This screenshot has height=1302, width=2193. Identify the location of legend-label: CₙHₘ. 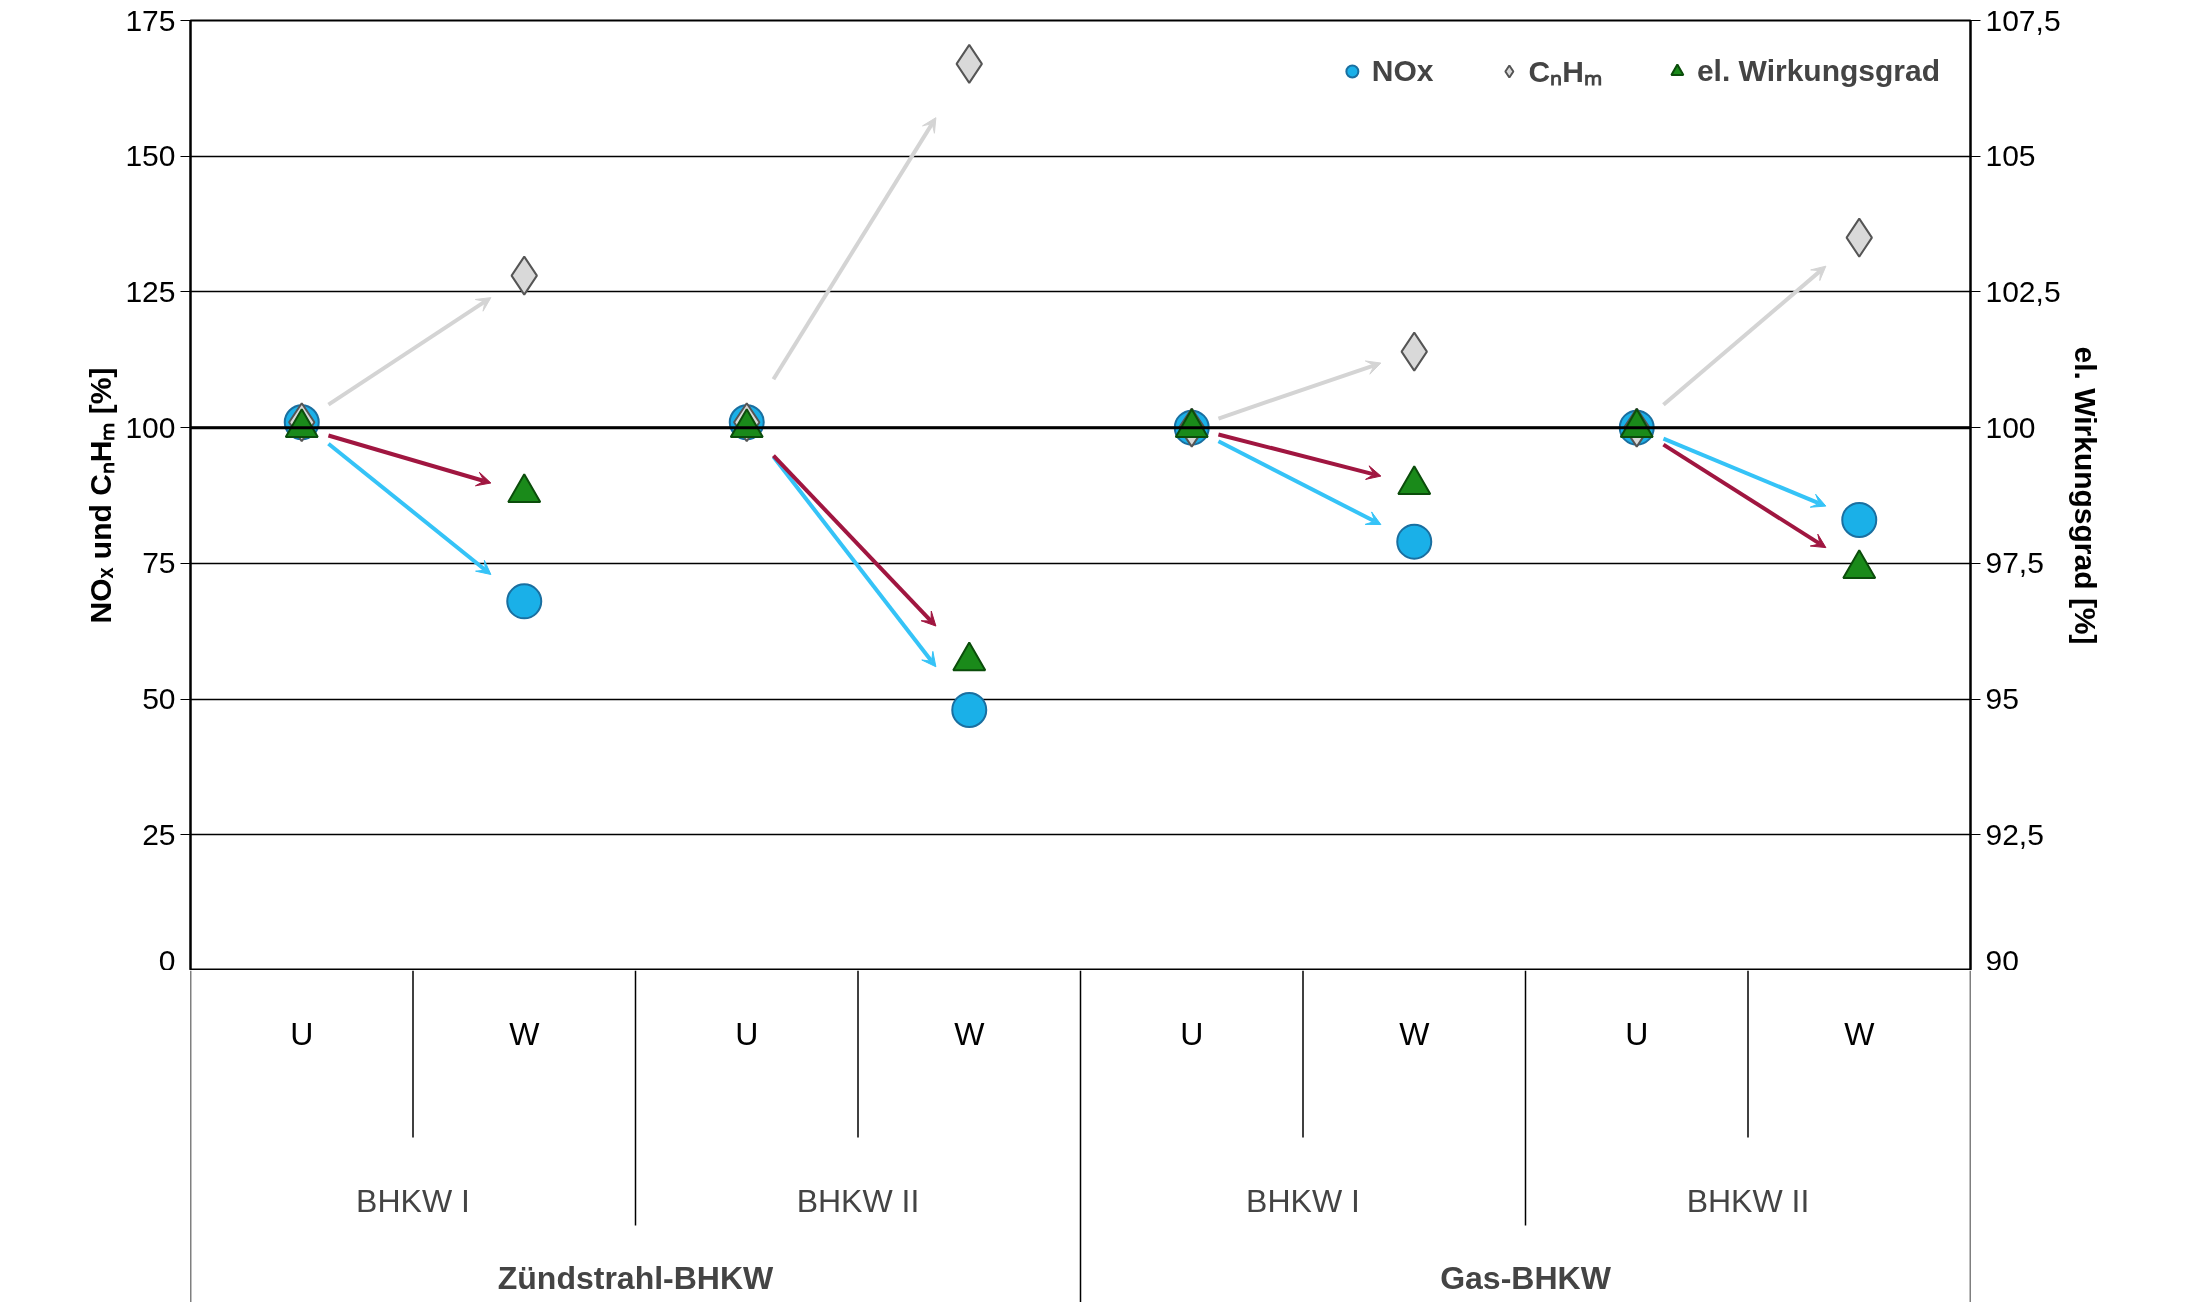
(1565, 72).